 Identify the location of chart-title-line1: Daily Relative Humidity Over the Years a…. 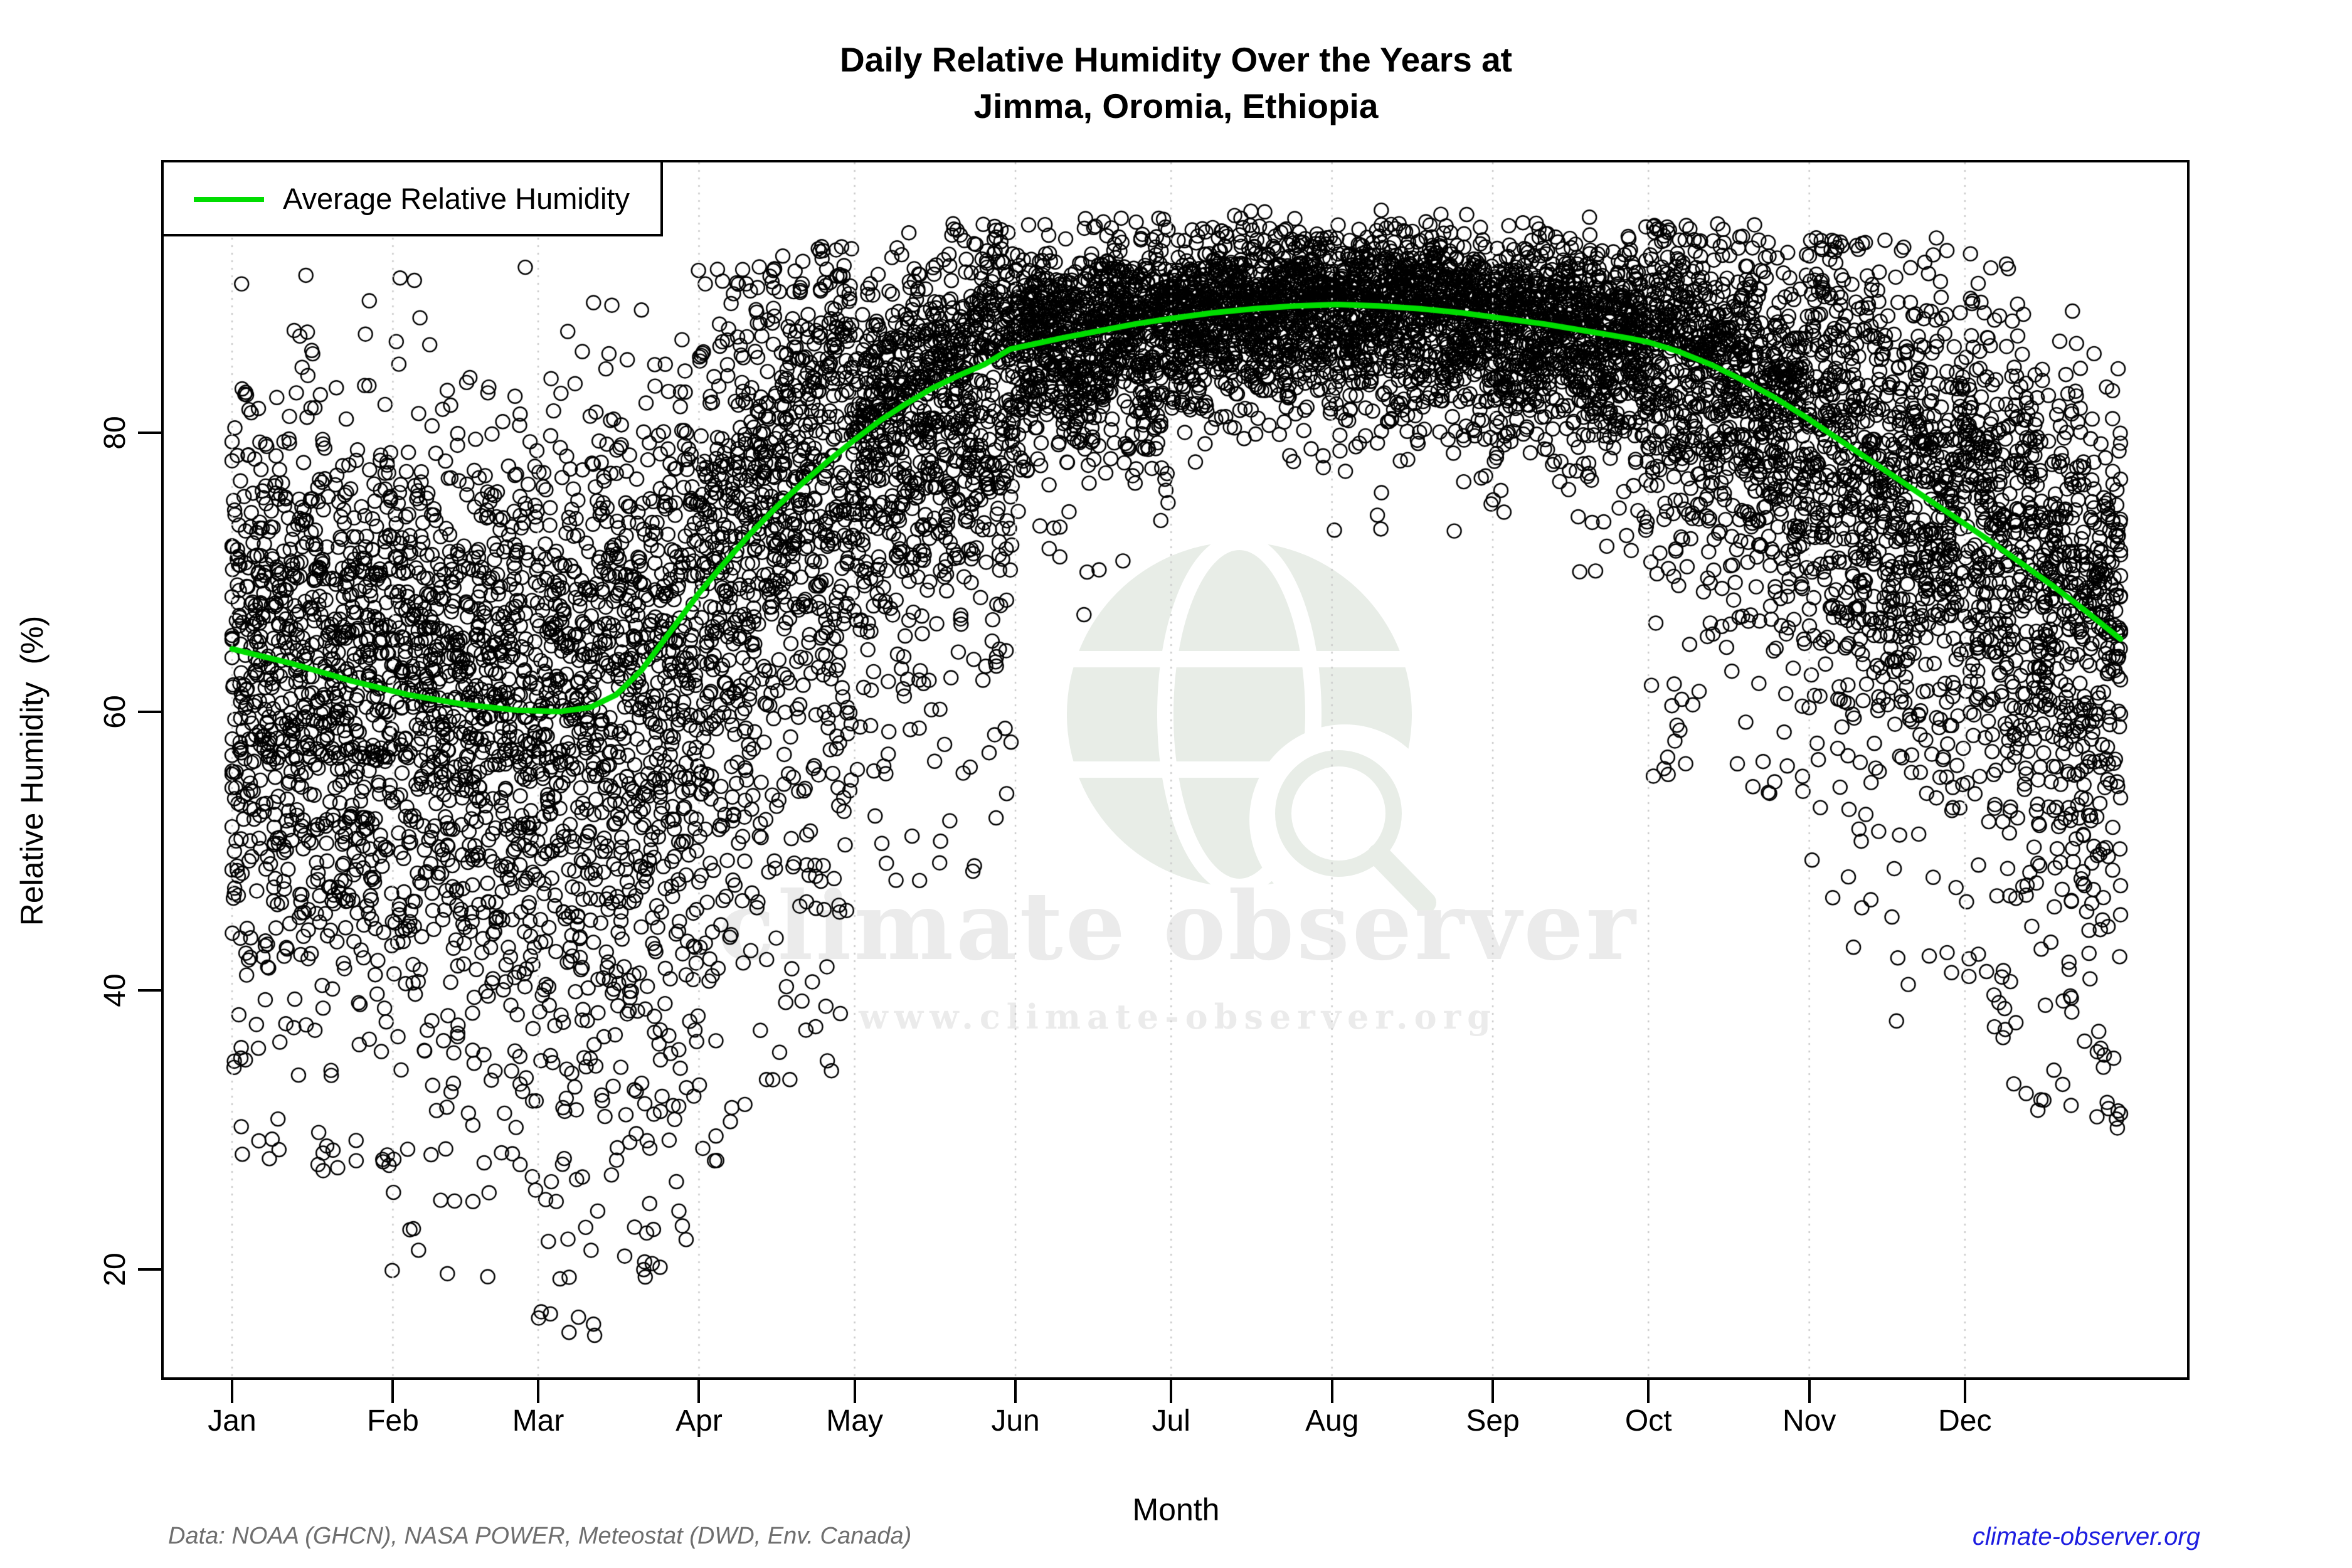
(1176, 59).